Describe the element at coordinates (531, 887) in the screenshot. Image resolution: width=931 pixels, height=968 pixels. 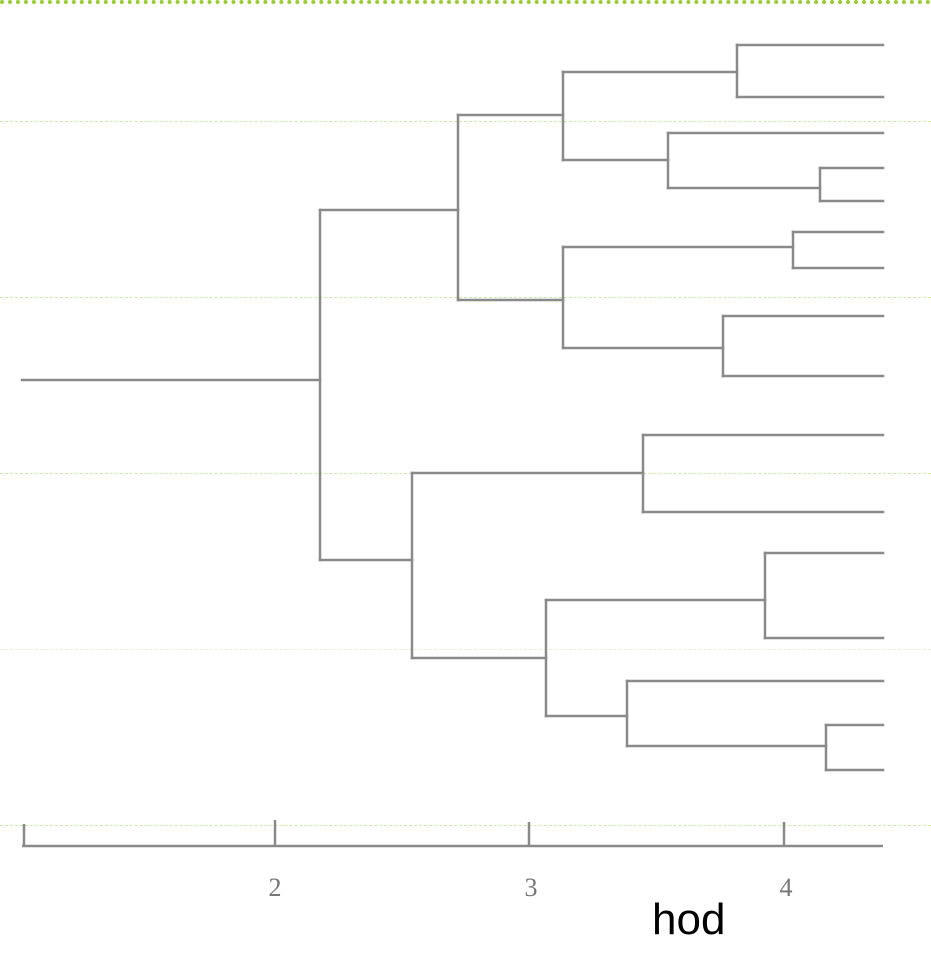
I see `tick-label-3: 3` at that location.